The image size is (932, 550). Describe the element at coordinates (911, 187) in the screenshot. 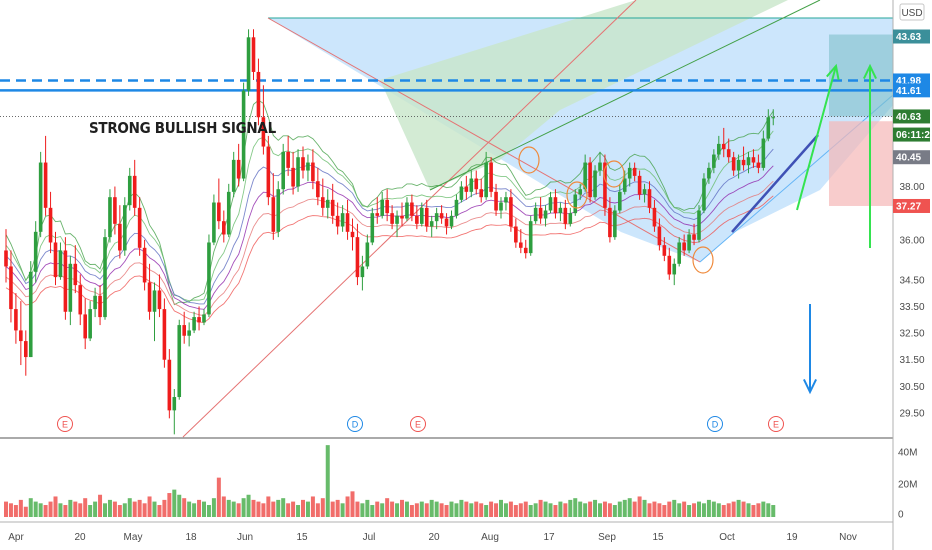

I see `price-tick-label: 38.00` at that location.